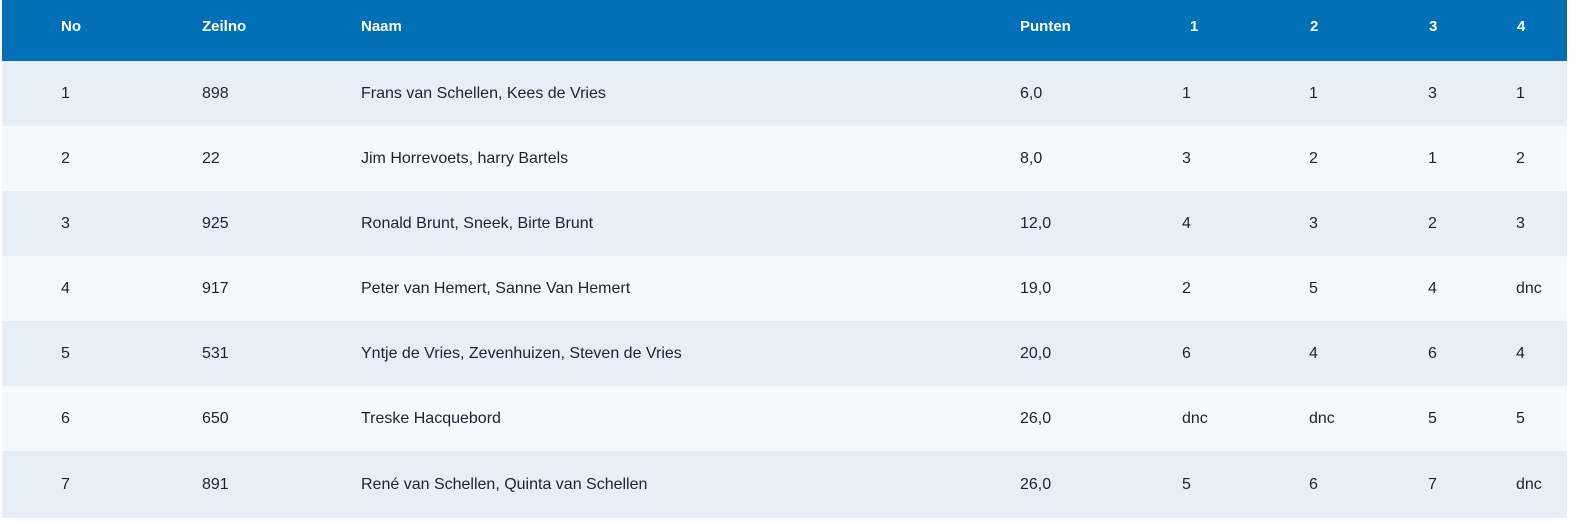 Image resolution: width=1582 pixels, height=522 pixels. What do you see at coordinates (215, 418) in the screenshot?
I see `cell-zeilno: 650` at bounding box center [215, 418].